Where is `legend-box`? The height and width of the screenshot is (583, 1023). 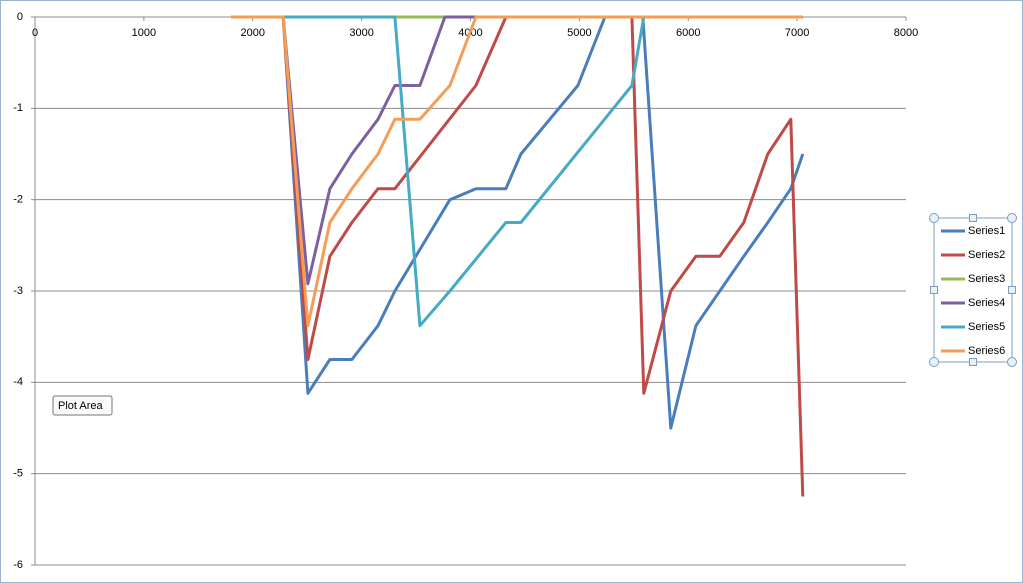
legend-box is located at coordinates (973, 290).